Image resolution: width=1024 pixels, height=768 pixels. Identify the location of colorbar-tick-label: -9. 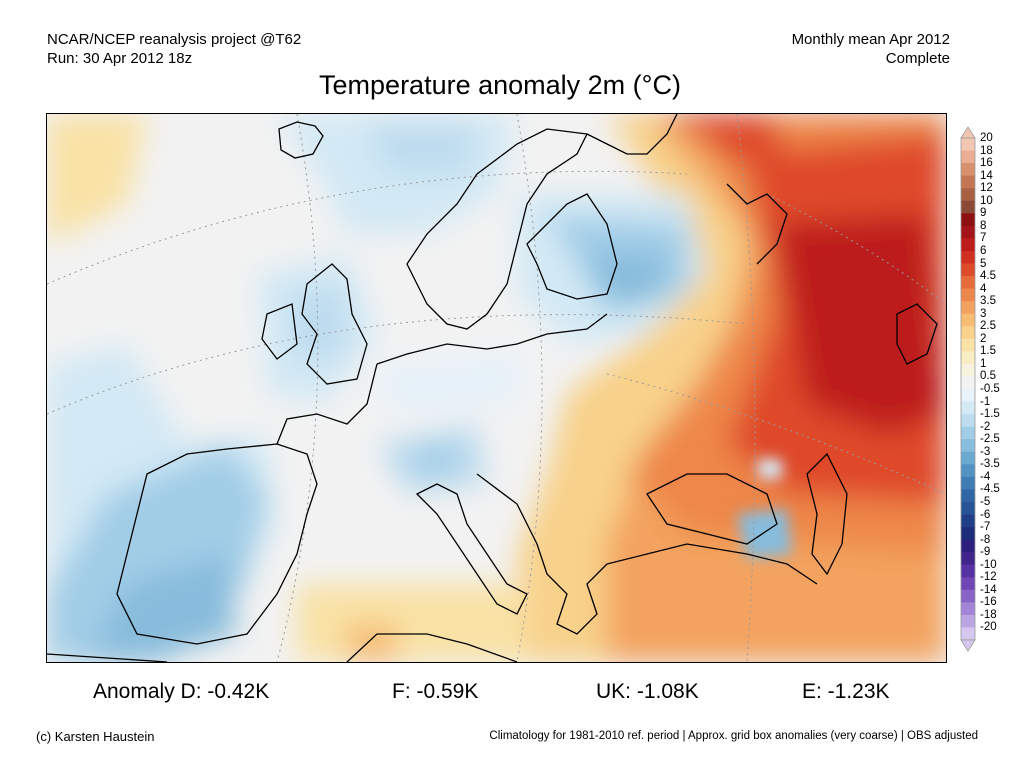
(985, 552).